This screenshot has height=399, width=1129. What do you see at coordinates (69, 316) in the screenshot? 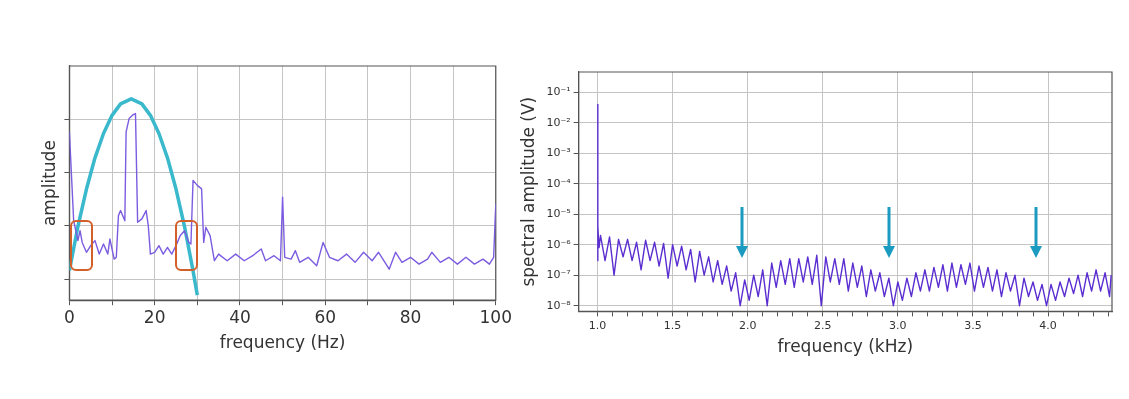
I see `x-tick-label: 0` at bounding box center [69, 316].